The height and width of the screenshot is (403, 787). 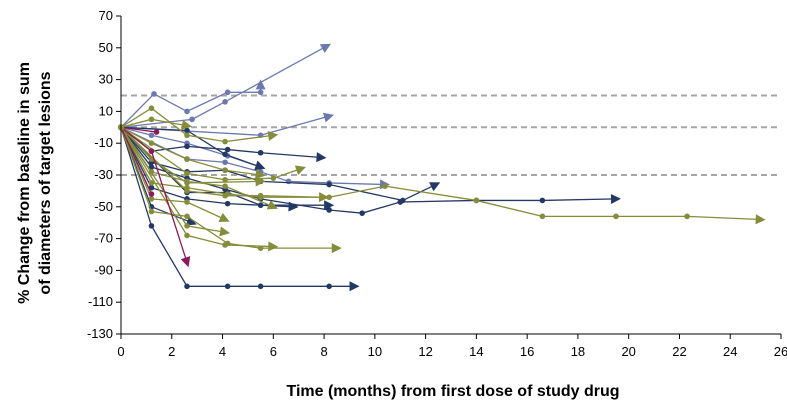 What do you see at coordinates (103, 174) in the screenshot?
I see `y-tick-label: -30` at bounding box center [103, 174].